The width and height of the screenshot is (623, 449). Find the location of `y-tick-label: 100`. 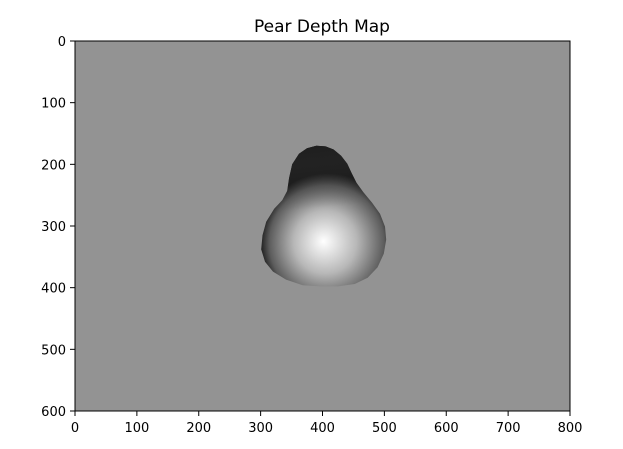

y-tick-label: 100 is located at coordinates (53, 104).